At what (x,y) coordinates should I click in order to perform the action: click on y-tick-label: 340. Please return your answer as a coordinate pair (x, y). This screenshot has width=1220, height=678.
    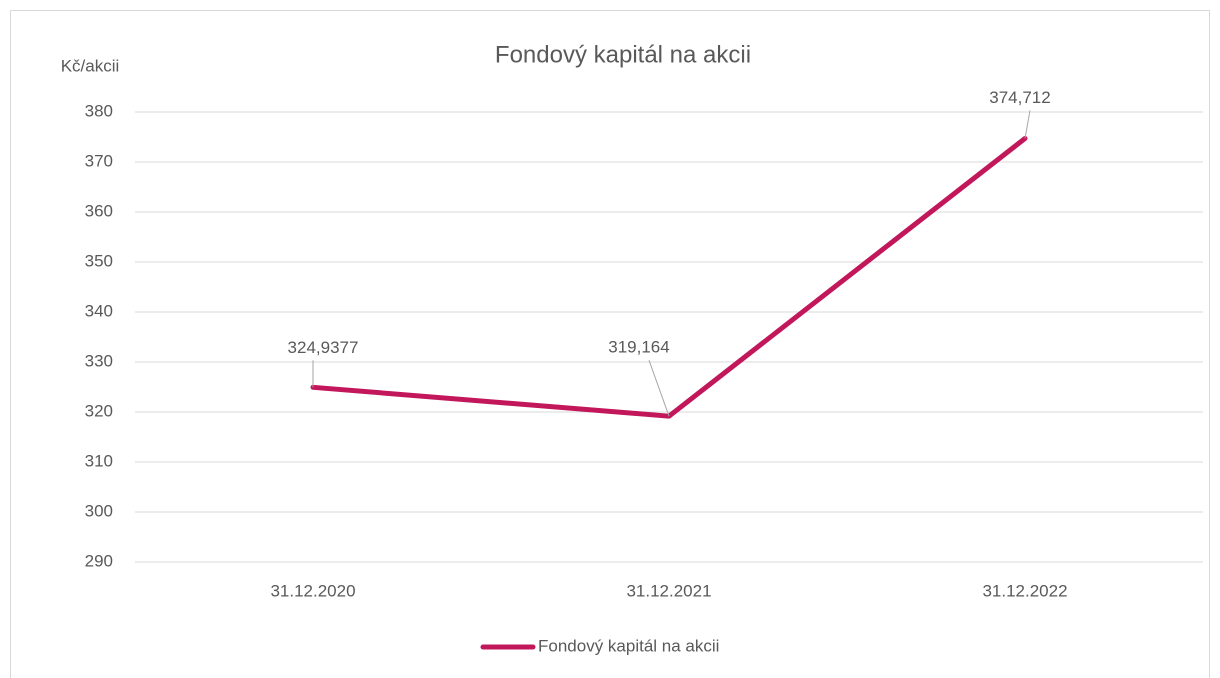
    Looking at the image, I should click on (99, 310).